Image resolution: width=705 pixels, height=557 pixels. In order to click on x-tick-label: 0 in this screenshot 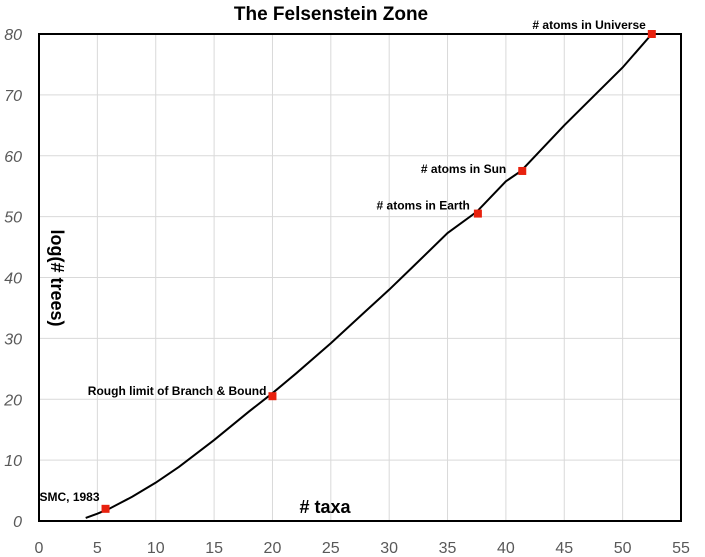, I will do `click(39, 548)`.